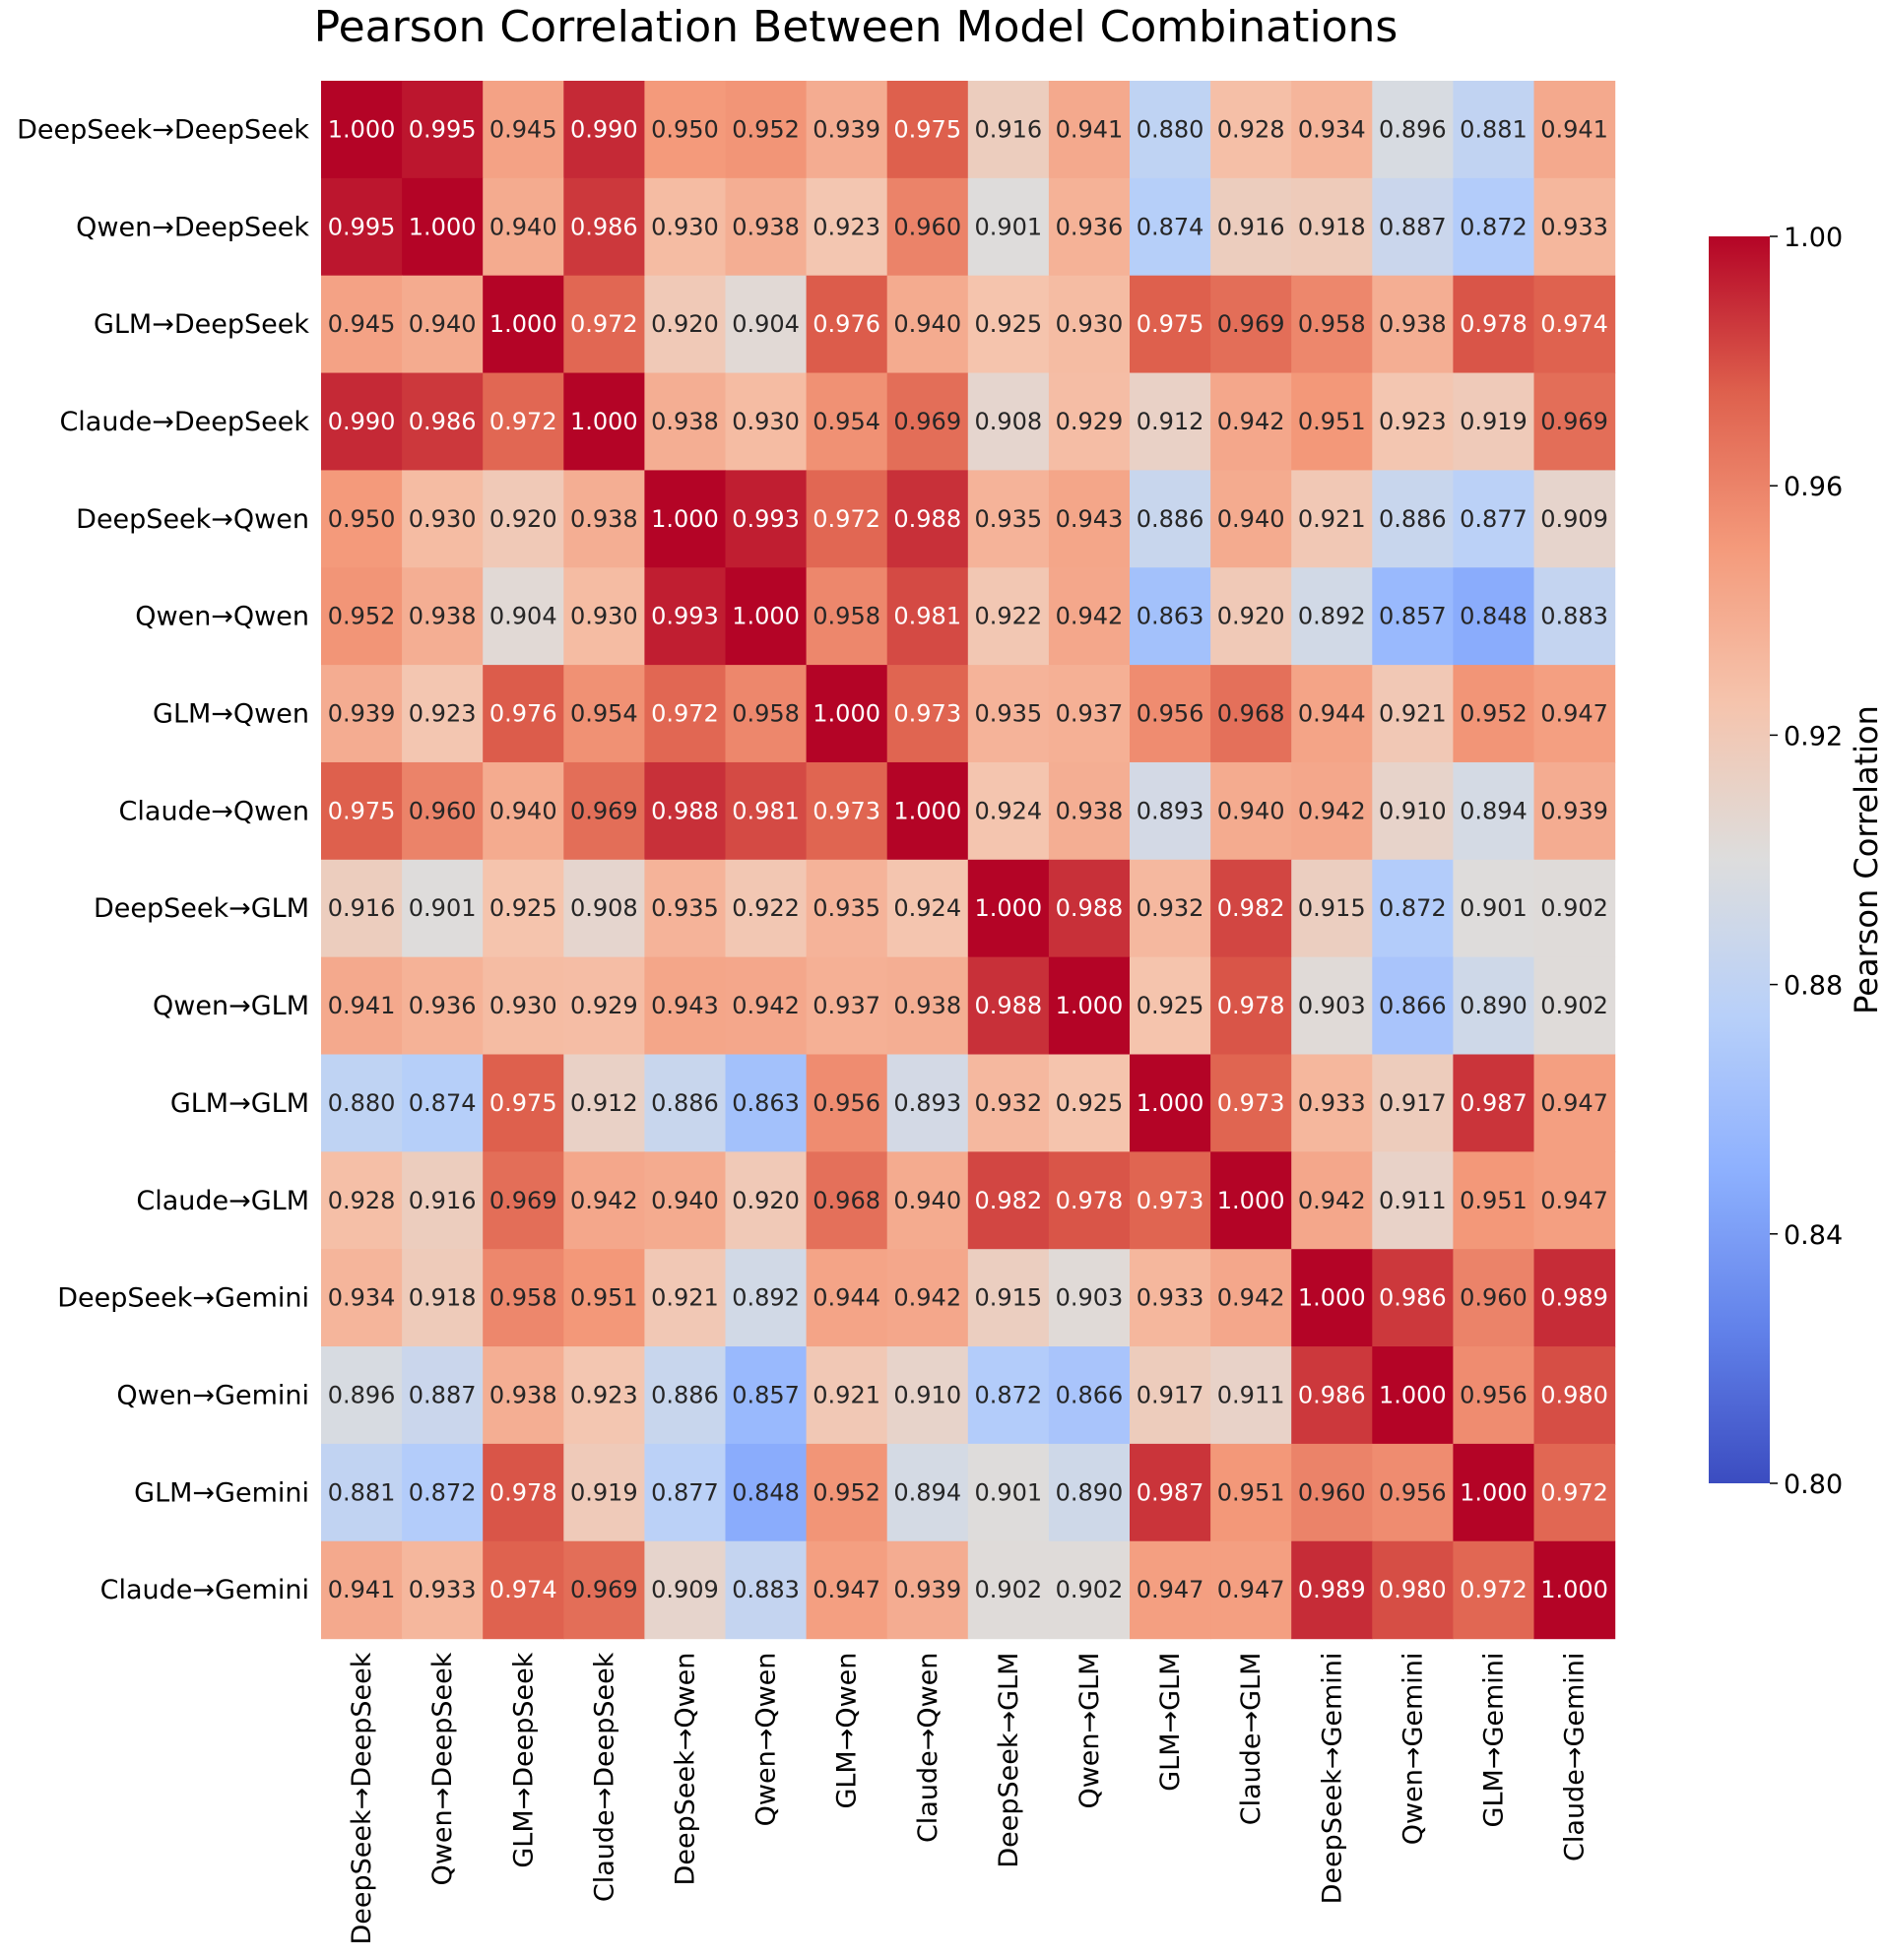 The width and height of the screenshot is (1886, 1960). Describe the element at coordinates (442, 1769) in the screenshot. I see `x-tick-label-qwen-to-deepseek: Qwen→DeepSeek` at that location.